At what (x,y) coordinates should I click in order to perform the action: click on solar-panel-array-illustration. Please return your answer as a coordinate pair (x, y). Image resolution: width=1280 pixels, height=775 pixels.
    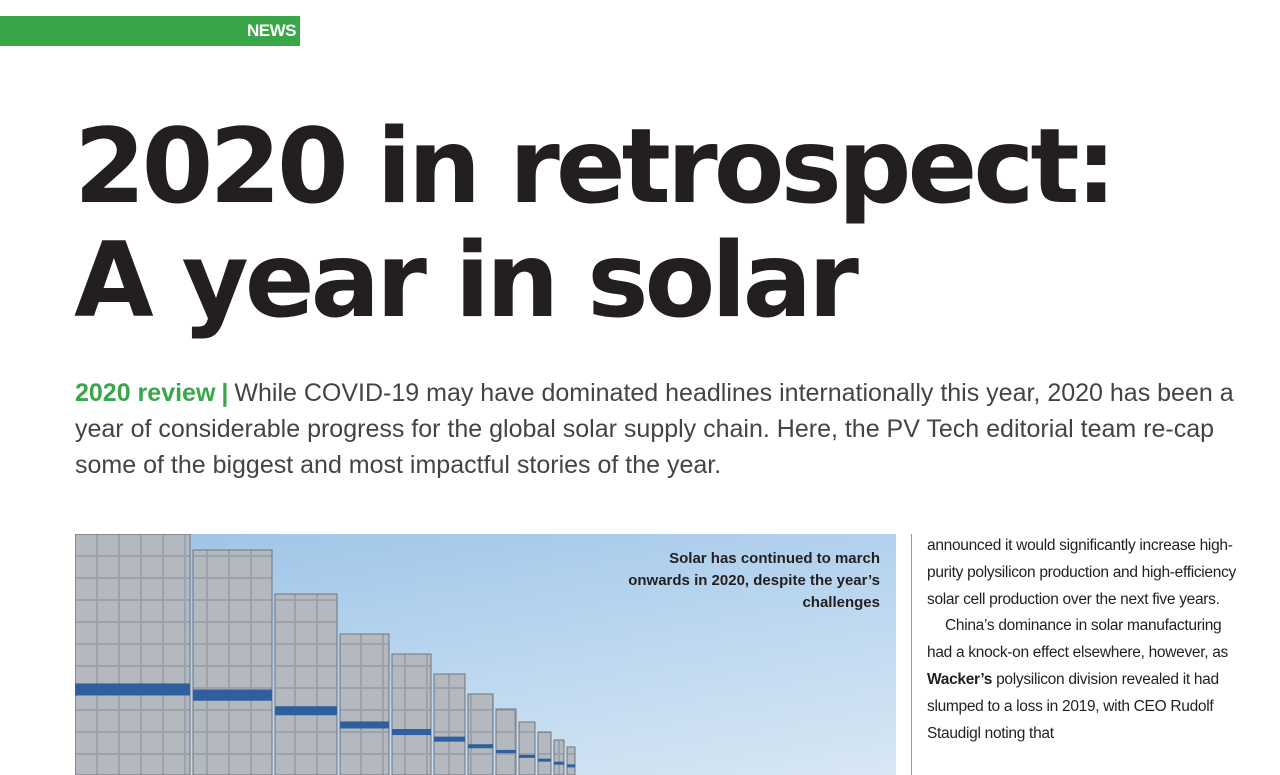
    Looking at the image, I should click on (325, 654).